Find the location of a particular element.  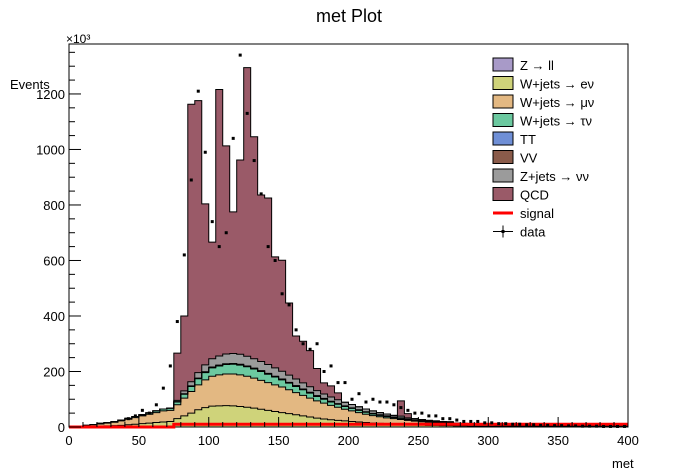

legend-item-w-jets: W+jets → μν is located at coordinates (543, 102).